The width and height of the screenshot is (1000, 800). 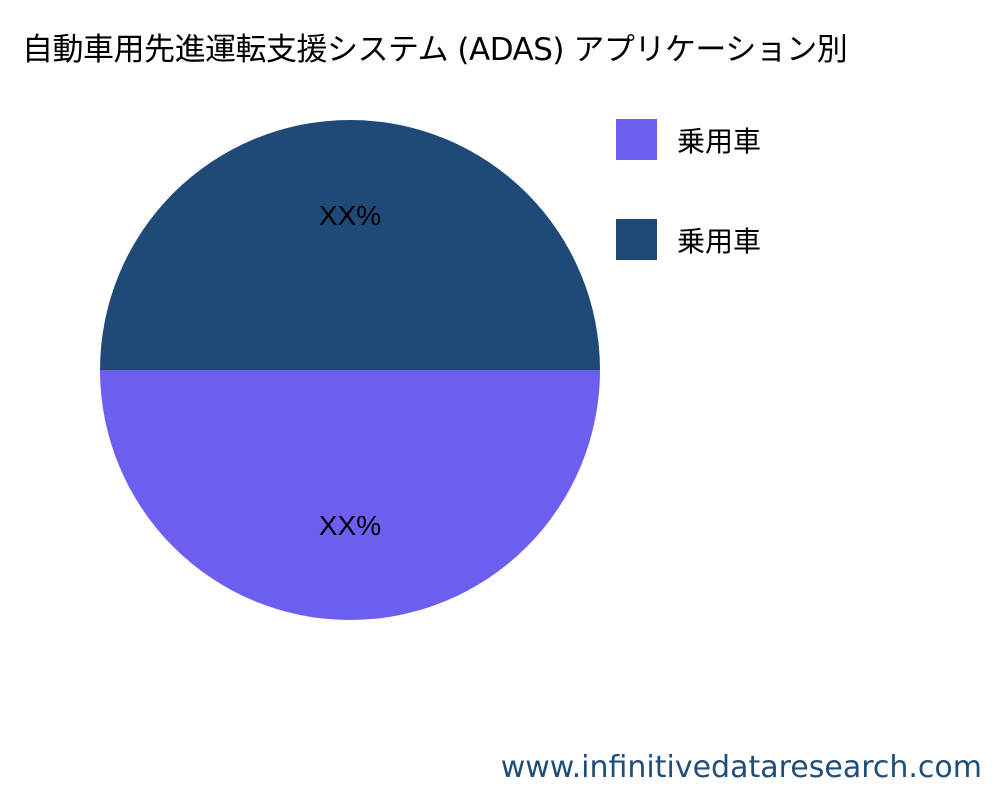 I want to click on footer-url: www.infinitivedataresearch.com, so click(x=741, y=767).